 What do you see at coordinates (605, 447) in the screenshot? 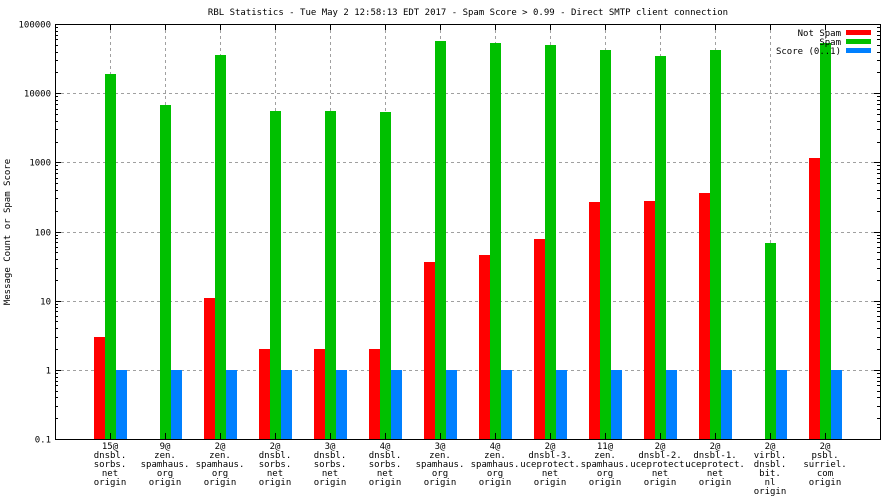
I see `x-tick-label-line: 11@` at bounding box center [605, 447].